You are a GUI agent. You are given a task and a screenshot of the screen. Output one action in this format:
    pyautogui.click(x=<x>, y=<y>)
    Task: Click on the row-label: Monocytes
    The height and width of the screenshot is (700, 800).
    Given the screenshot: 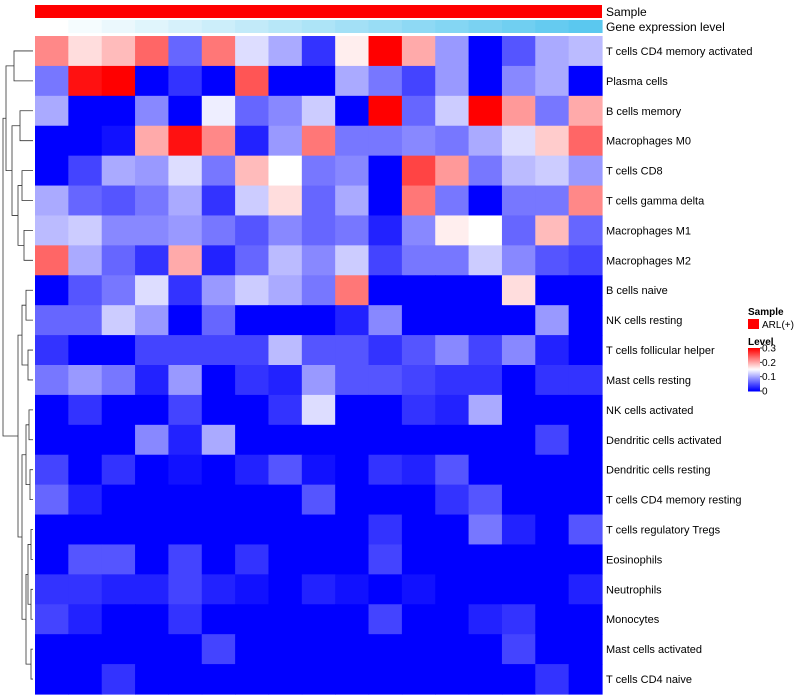 What is the action you would take?
    pyautogui.click(x=633, y=620)
    